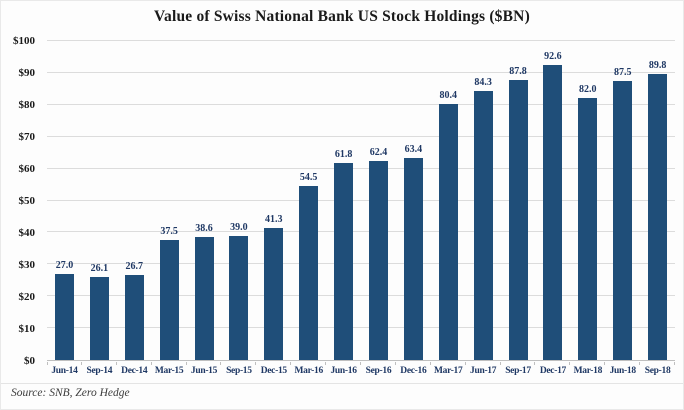 Image resolution: width=684 pixels, height=410 pixels. I want to click on bar-slot-Jun-17: 84.3, so click(483, 200).